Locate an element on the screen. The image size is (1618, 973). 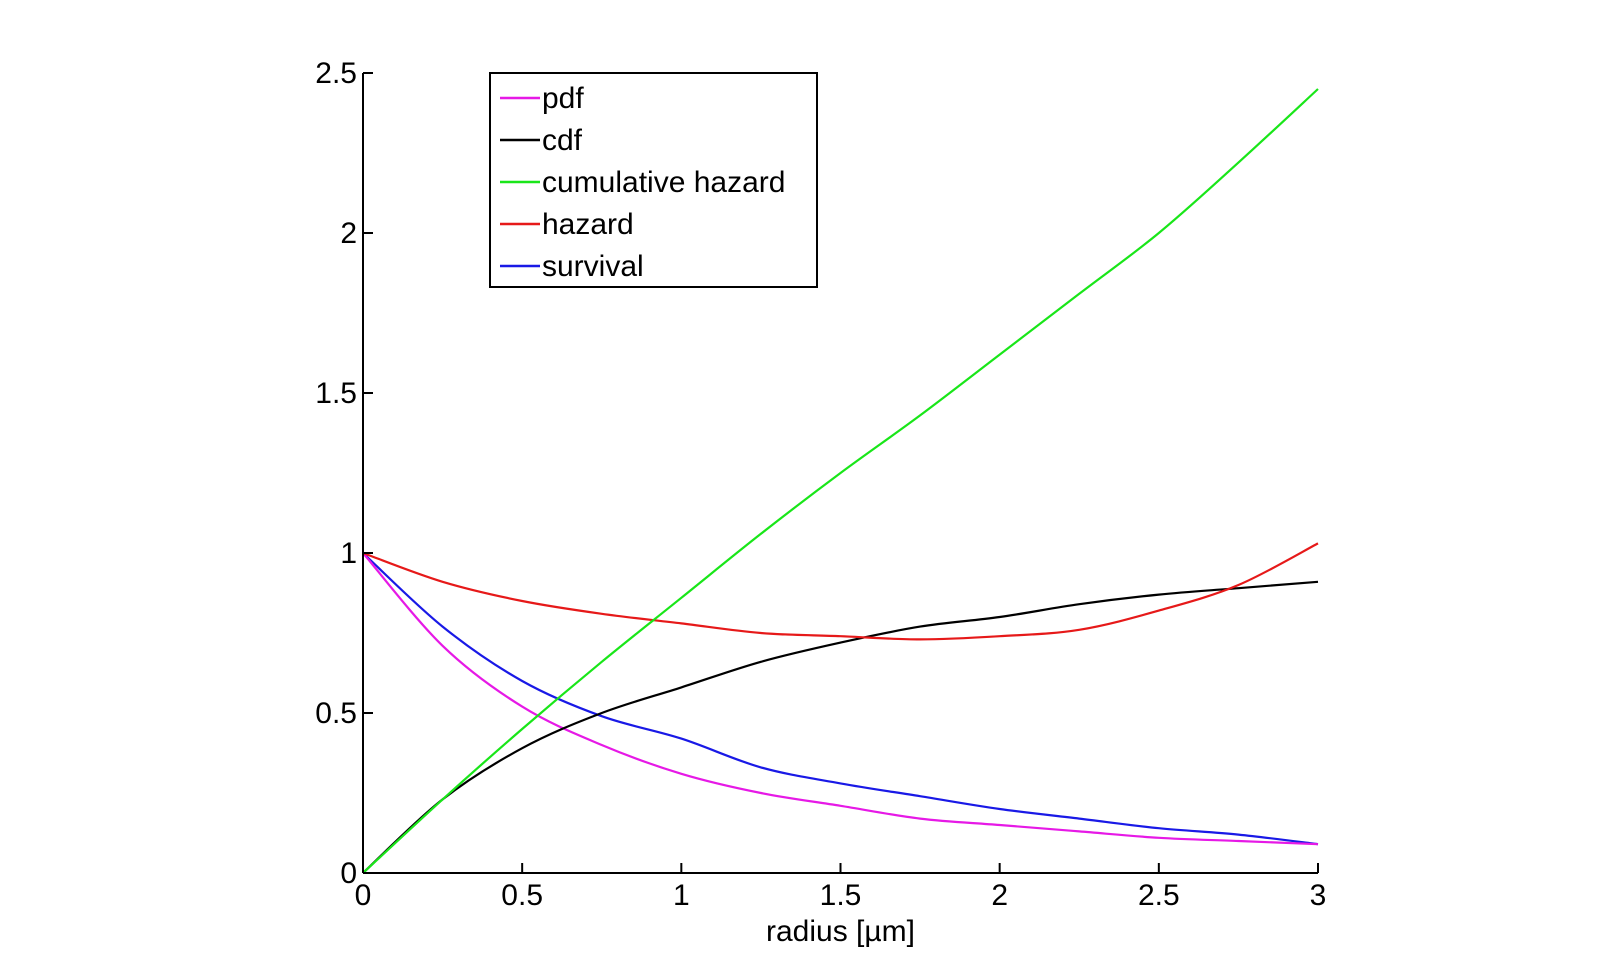
legend-box is located at coordinates (653, 180).